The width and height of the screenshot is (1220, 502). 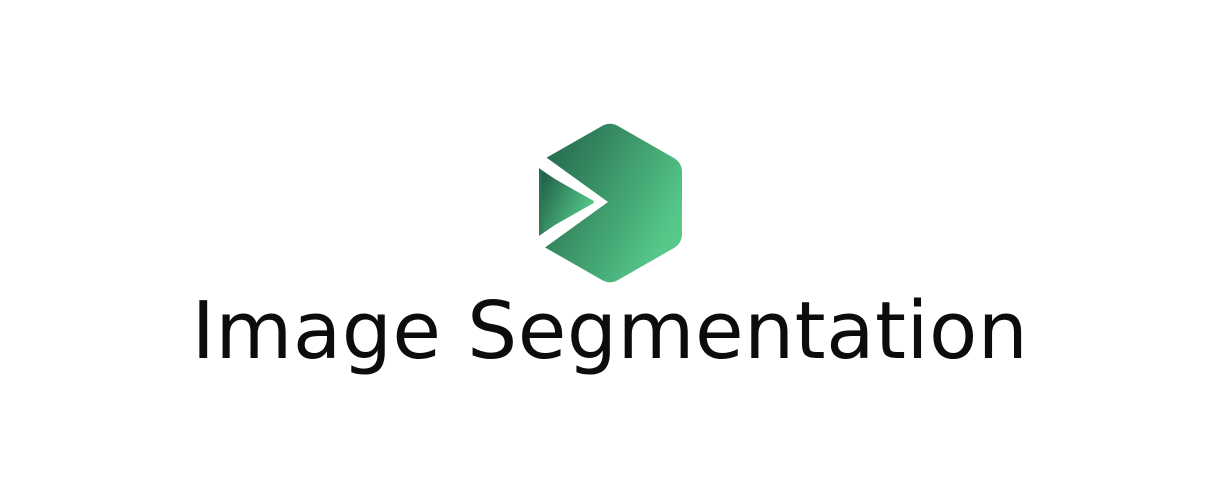 I want to click on logo, so click(x=610, y=203).